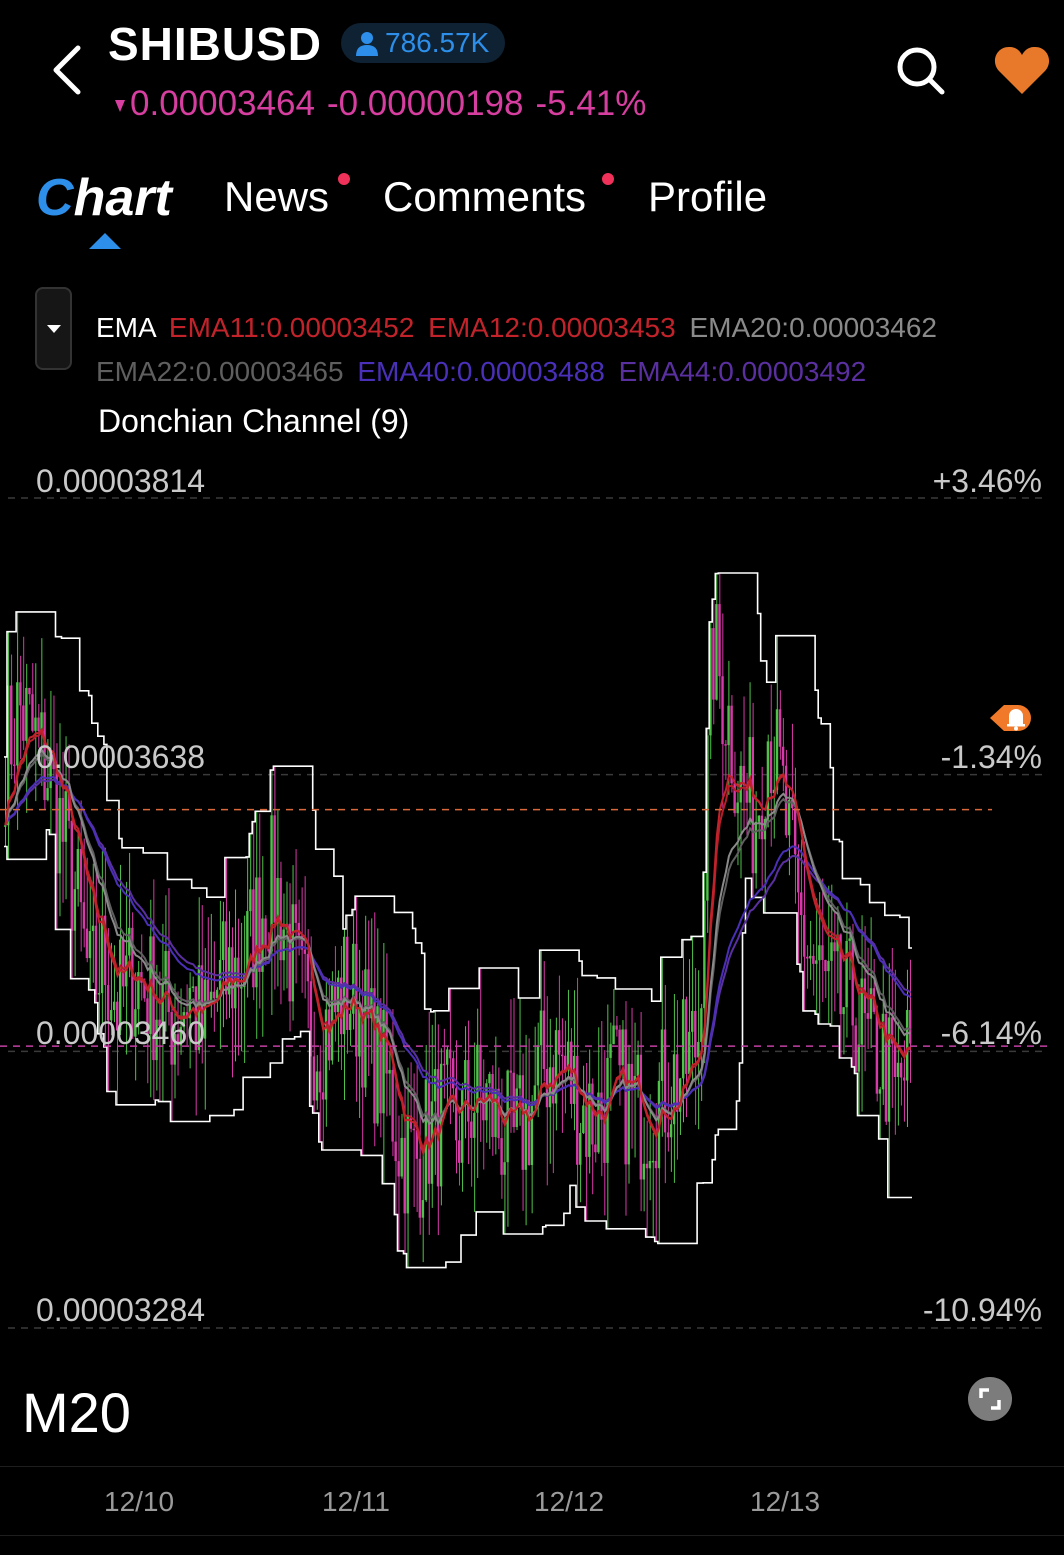  Describe the element at coordinates (254, 421) in the screenshot. I see `donchian-channel-label: Donchian Channel (9)` at that location.